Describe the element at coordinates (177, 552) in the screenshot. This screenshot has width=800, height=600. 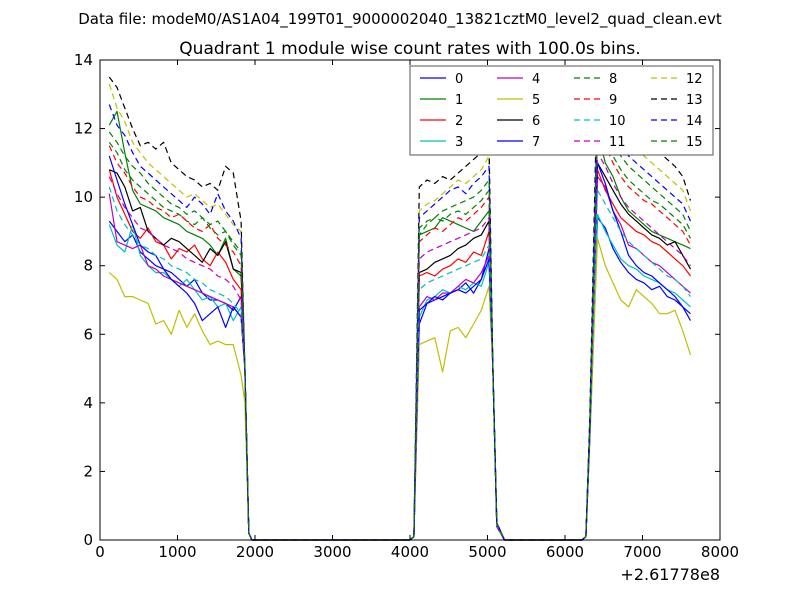
I see `x-tick-label: 1000` at that location.